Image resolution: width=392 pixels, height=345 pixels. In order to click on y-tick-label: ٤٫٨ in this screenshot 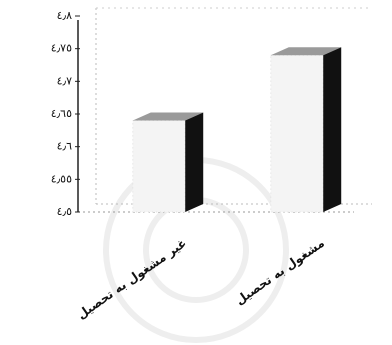, I will do `click(64, 15)`.